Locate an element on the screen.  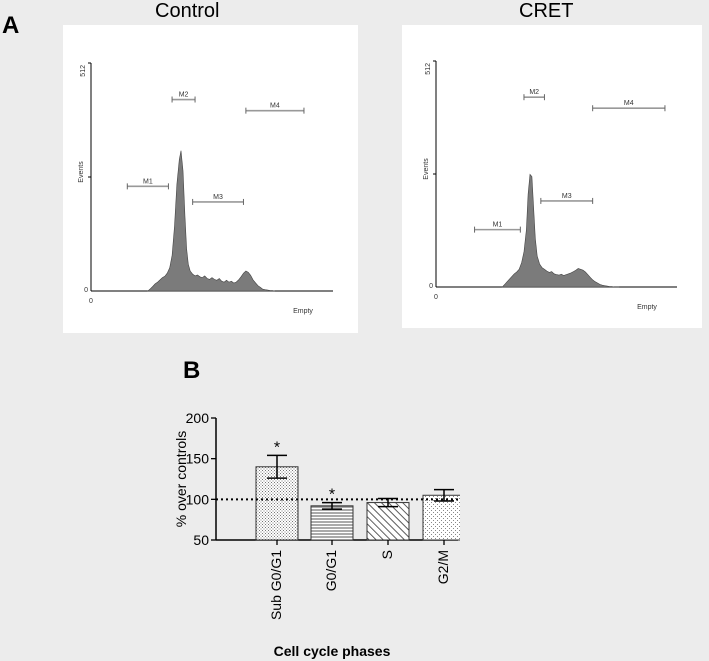
control-marker-m3-label: M3 is located at coordinates (218, 197).